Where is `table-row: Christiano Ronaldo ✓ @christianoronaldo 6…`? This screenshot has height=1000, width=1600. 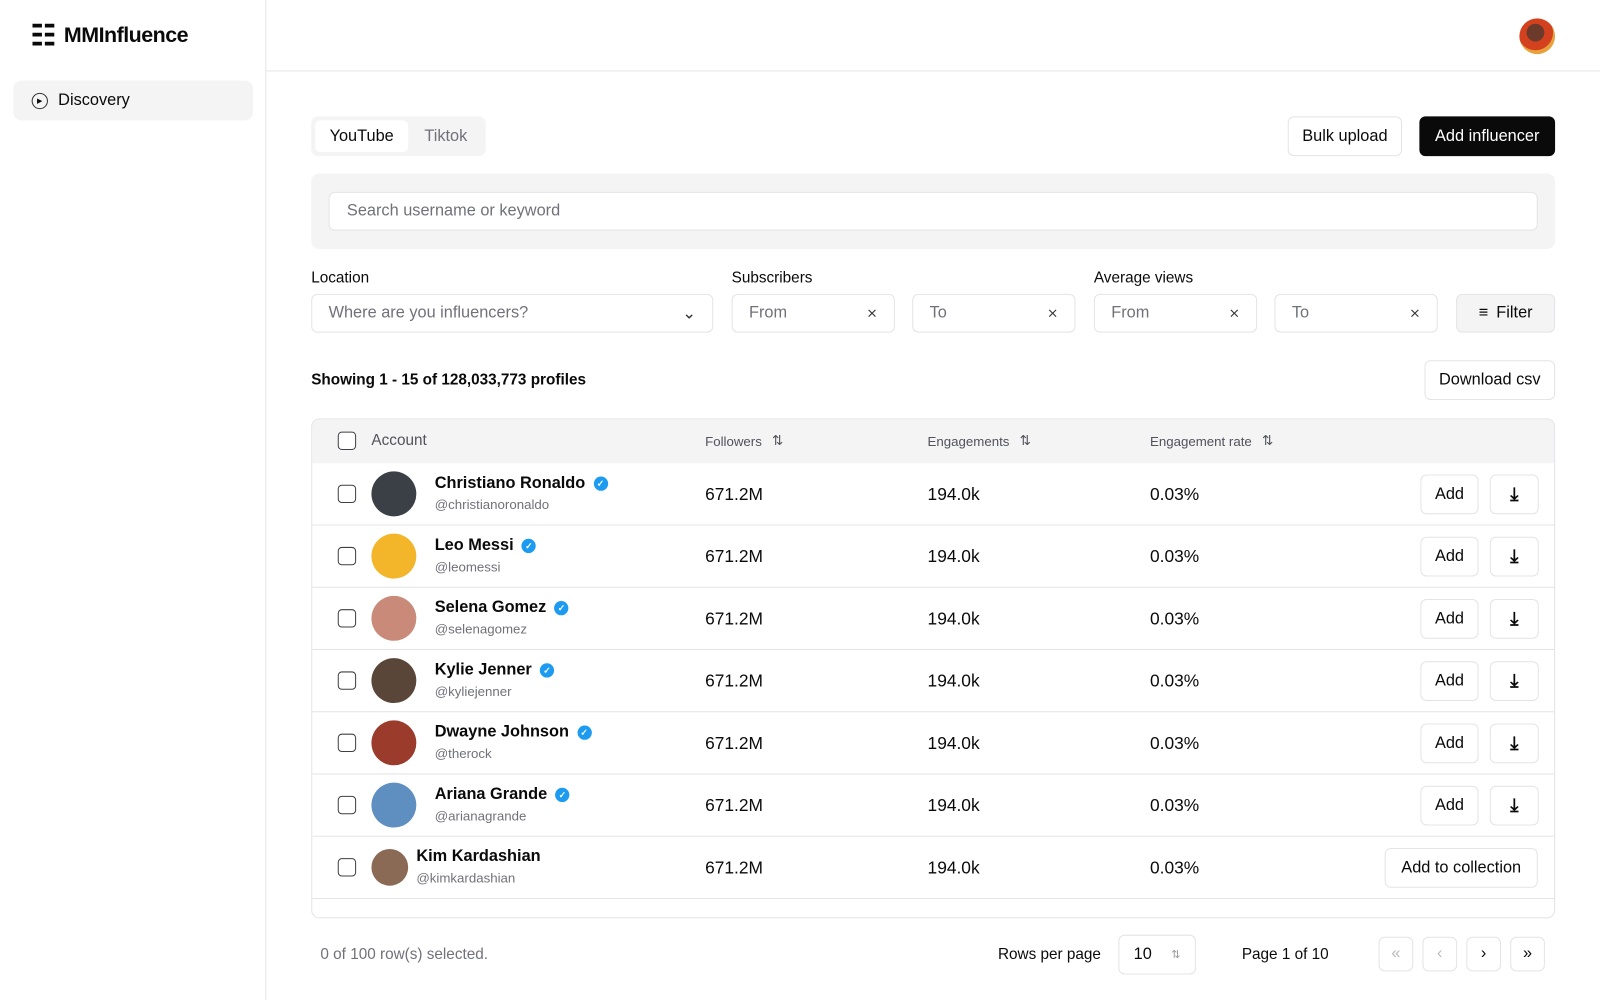
table-row: Christiano Ronaldo ✓ @christianoronaldo 6… is located at coordinates (933, 494).